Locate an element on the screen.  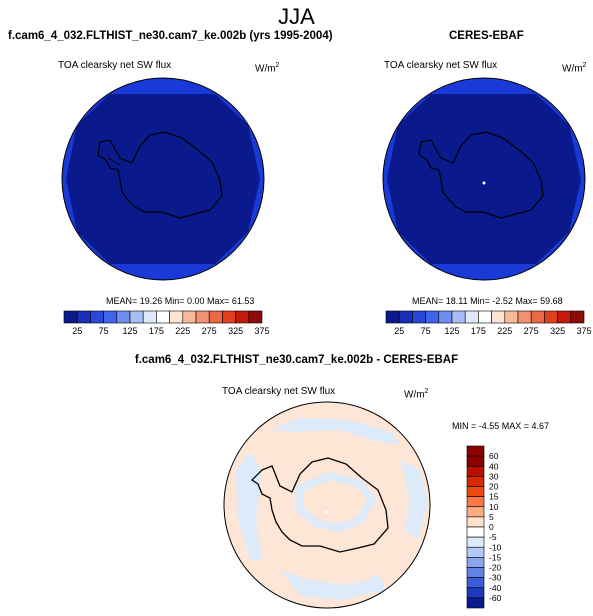
diff-colorbar is located at coordinates (475, 527).